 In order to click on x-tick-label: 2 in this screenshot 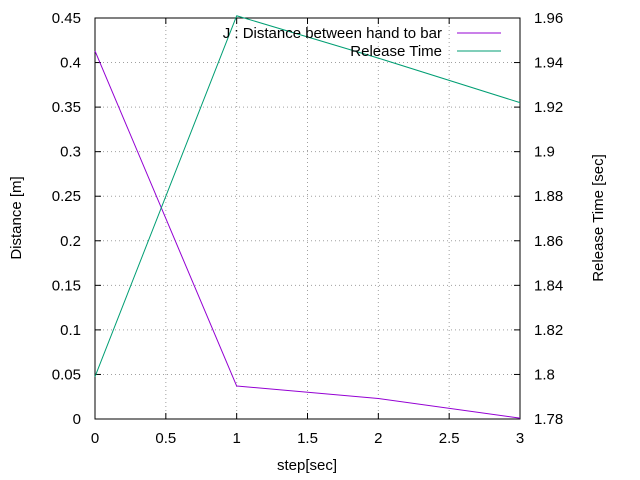, I will do `click(378, 438)`.